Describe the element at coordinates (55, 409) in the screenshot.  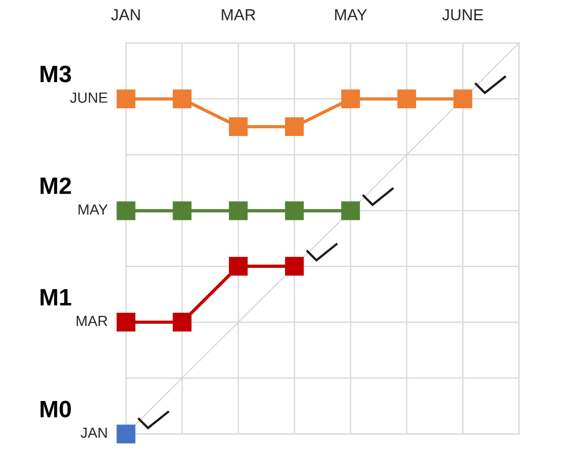
I see `series-label: M0` at that location.